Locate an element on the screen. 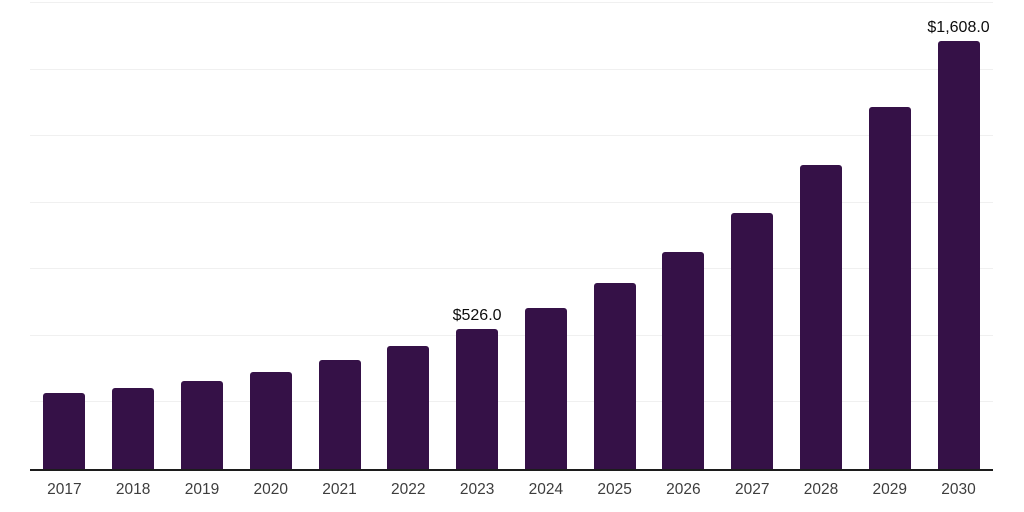 This screenshot has width=1024, height=512. bar-band: 2029 is located at coordinates (889, 250).